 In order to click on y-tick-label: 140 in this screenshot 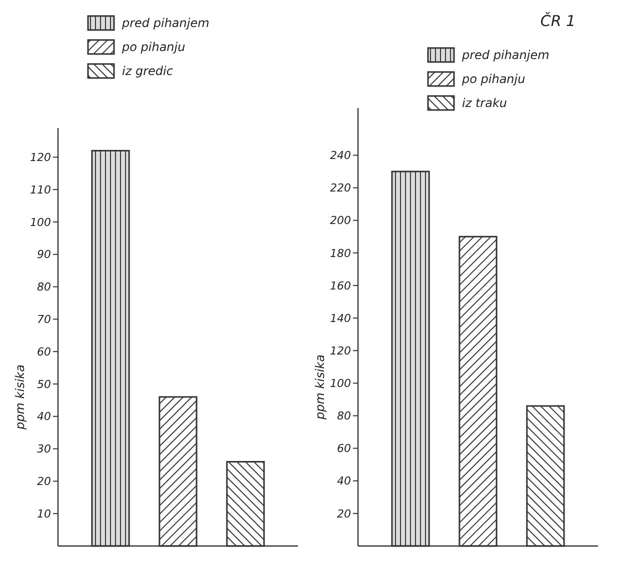, I will do `click(340, 318)`.